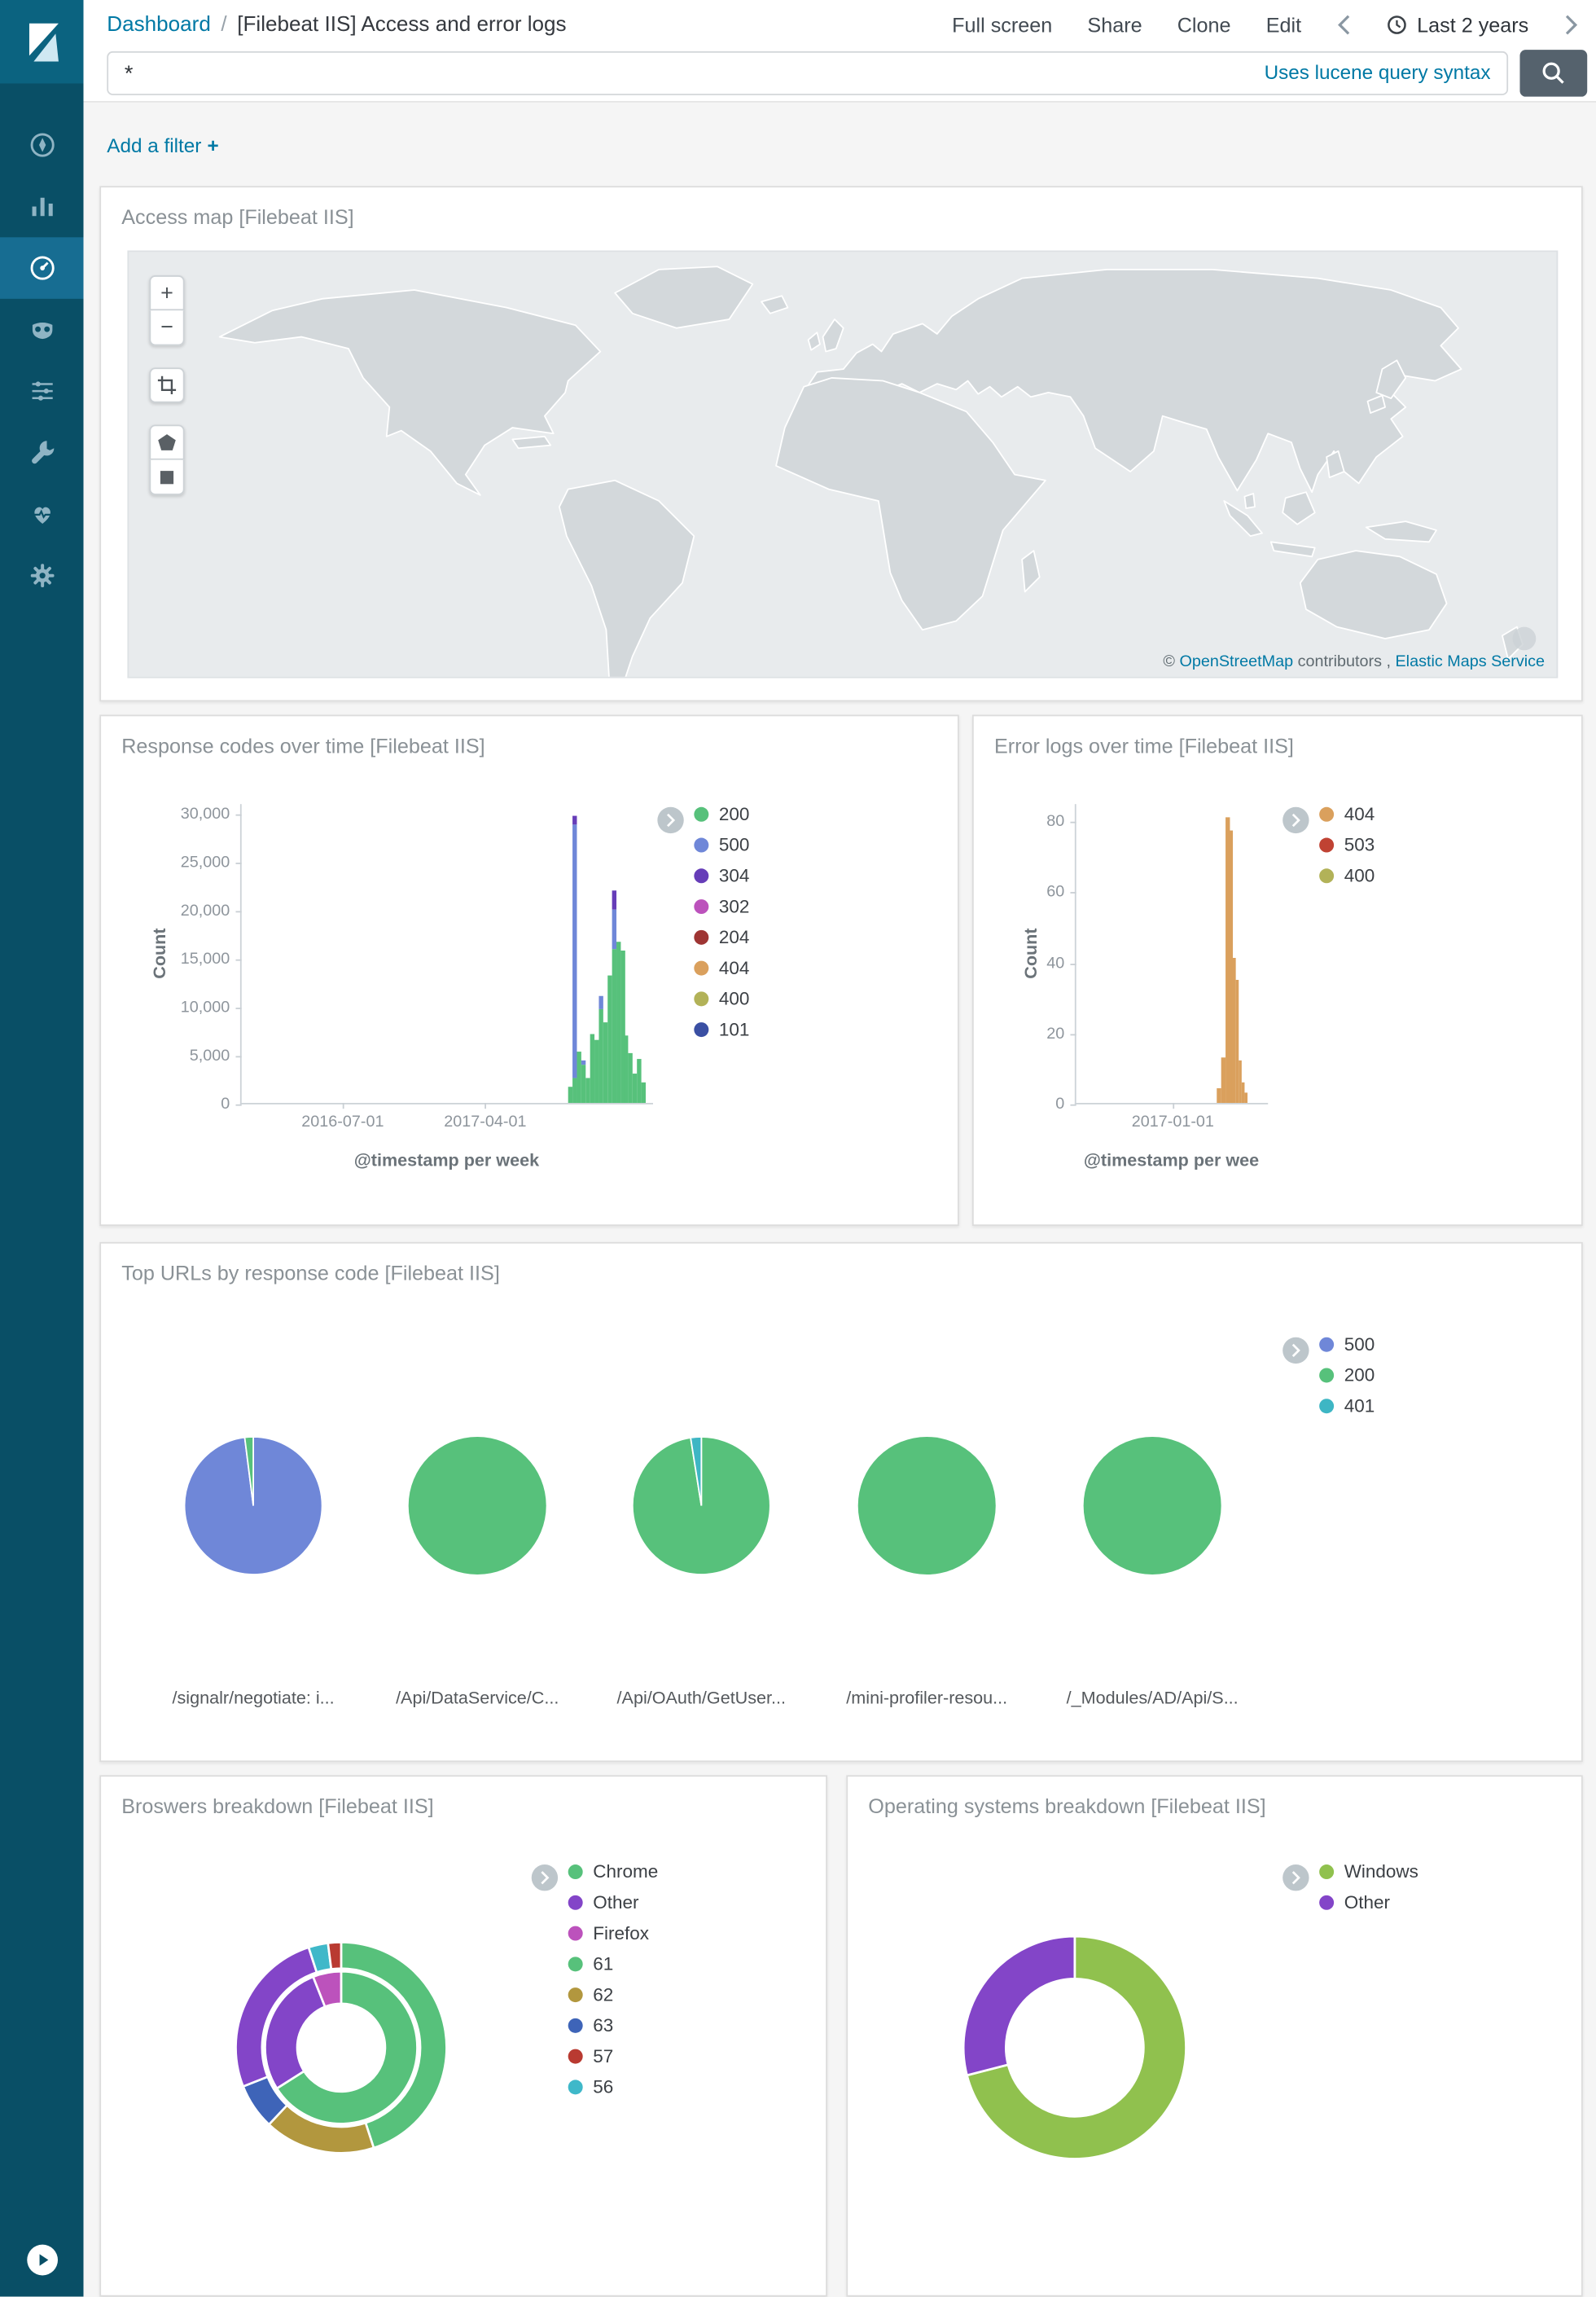 This screenshot has width=1596, height=2297. I want to click on breadcrumb-dashboard-link: Dashboard, so click(159, 25).